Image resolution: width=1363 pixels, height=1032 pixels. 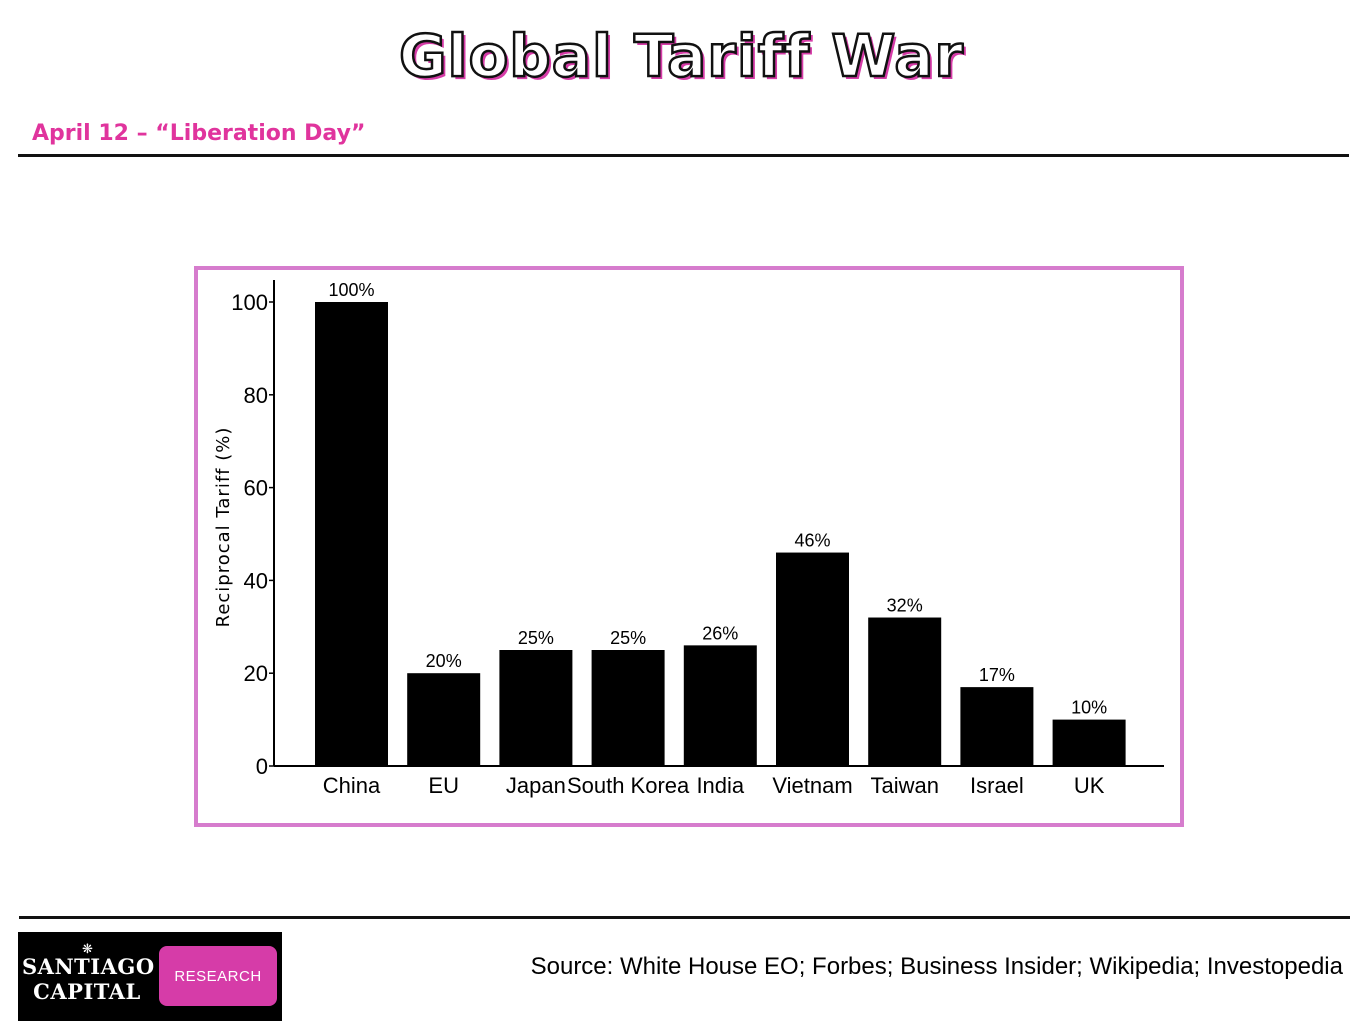 I want to click on bar-south-korea, so click(x=628, y=708).